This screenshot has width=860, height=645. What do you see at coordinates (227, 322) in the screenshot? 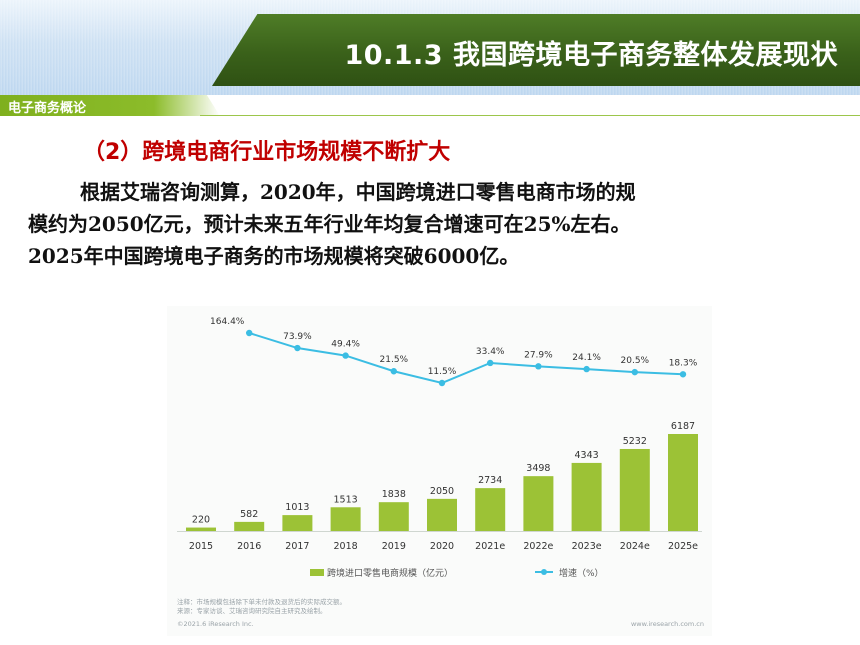
I see `growth-label: 164.4%` at bounding box center [227, 322].